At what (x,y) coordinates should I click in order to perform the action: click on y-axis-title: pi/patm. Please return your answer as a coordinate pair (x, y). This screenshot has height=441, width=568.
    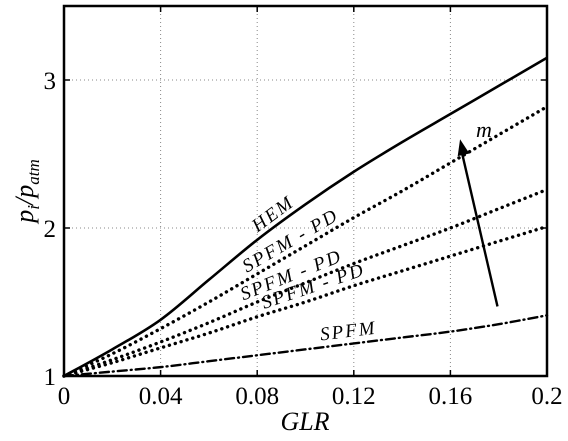
    Looking at the image, I should click on (26, 191).